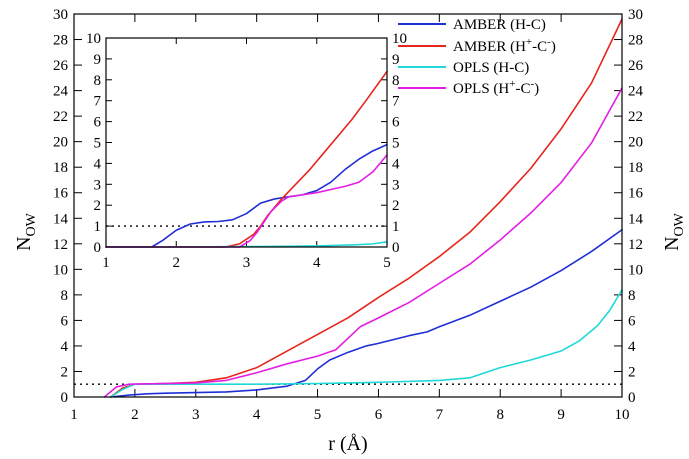 The image size is (689, 459). Describe the element at coordinates (396, 60) in the screenshot. I see `y-tick-label-right: 9` at that location.